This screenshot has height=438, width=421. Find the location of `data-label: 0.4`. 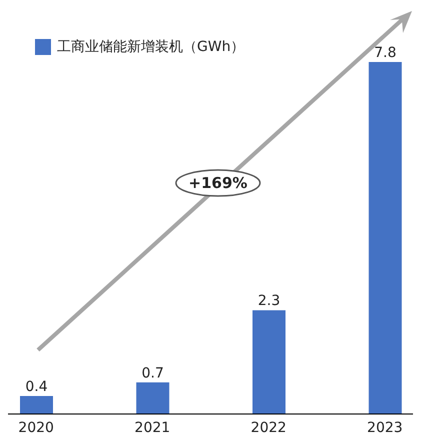

data-label: 0.4 is located at coordinates (36, 386).